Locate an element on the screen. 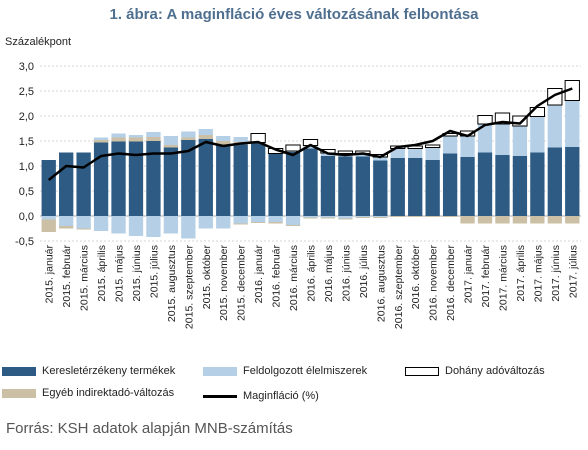 This screenshot has width=588, height=450. legend-item-maginflacio: Maginfláció (%) is located at coordinates (261, 396).